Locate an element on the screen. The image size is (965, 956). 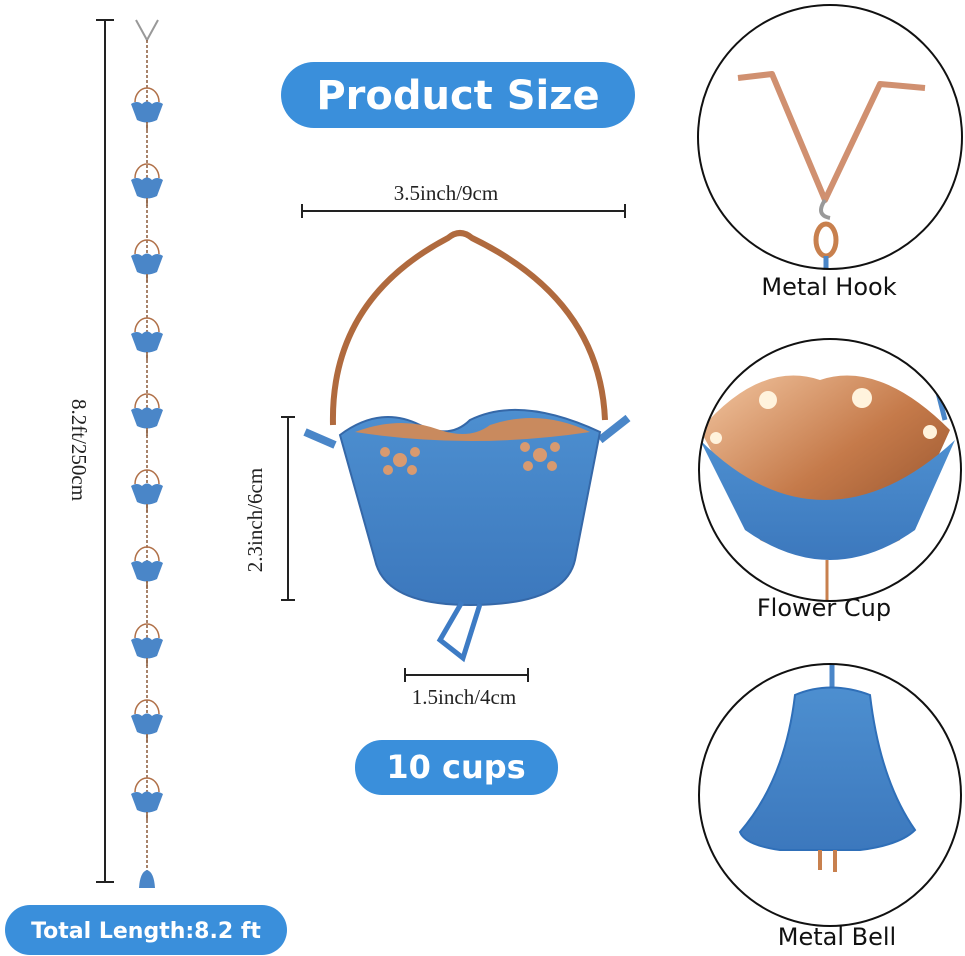
base-dimension: 1.5inch/4cm is located at coordinates (466, 688).